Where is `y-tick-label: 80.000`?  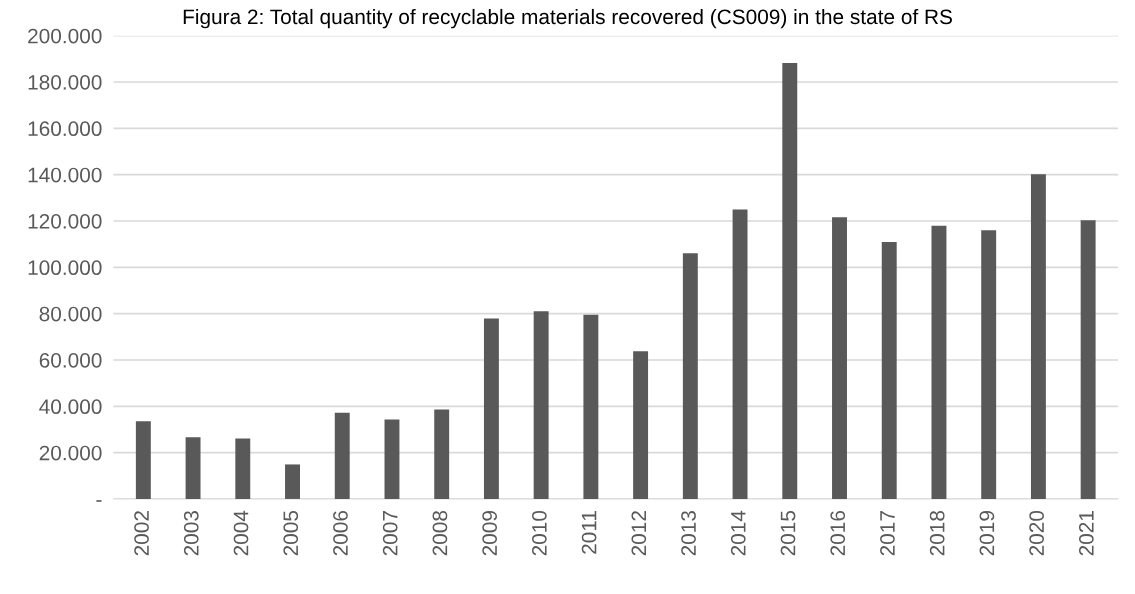
y-tick-label: 80.000 is located at coordinates (70, 314).